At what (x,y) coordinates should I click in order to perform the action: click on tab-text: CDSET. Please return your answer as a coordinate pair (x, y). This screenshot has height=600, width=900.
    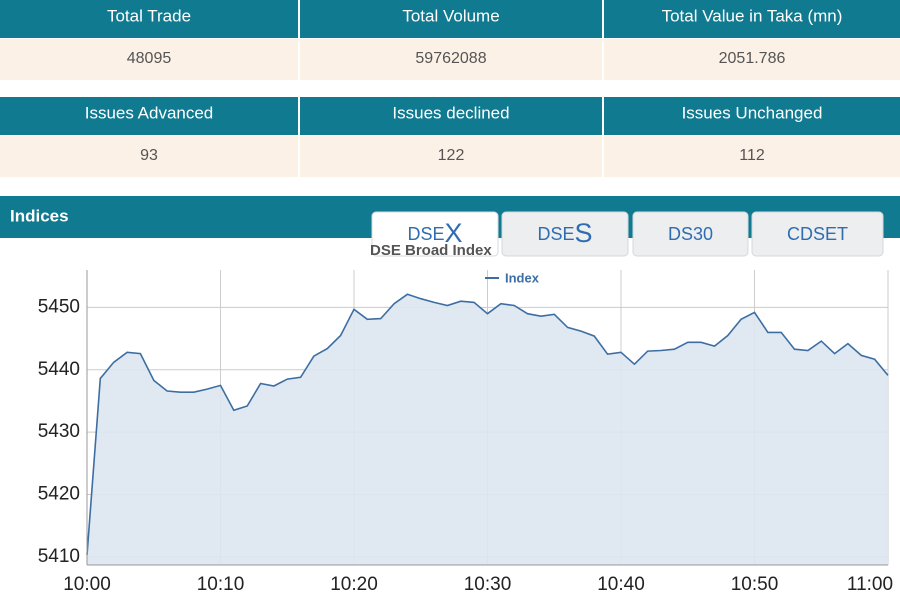
    Looking at the image, I should click on (817, 234).